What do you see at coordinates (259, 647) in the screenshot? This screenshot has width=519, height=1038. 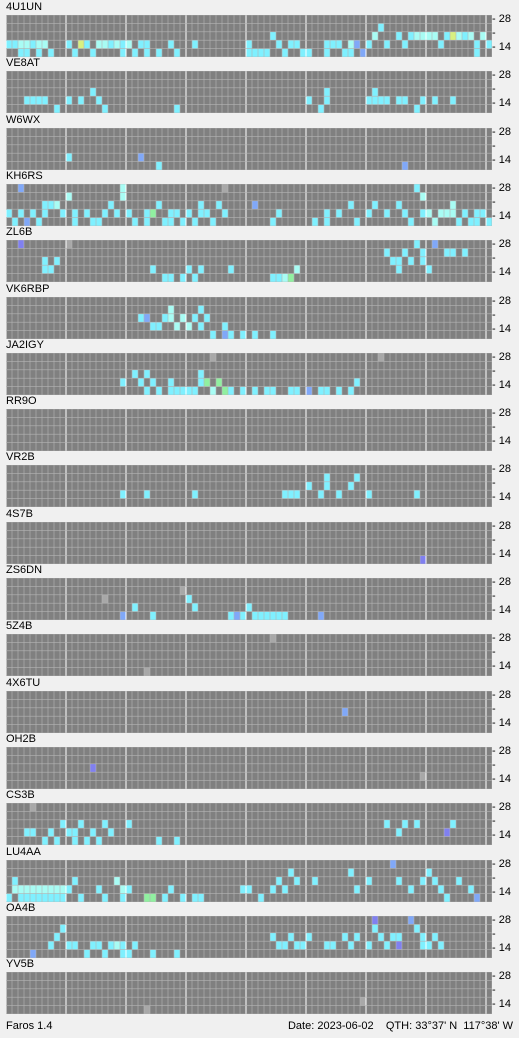 I see `station-panel: 5Z4B - 28 - - 14` at bounding box center [259, 647].